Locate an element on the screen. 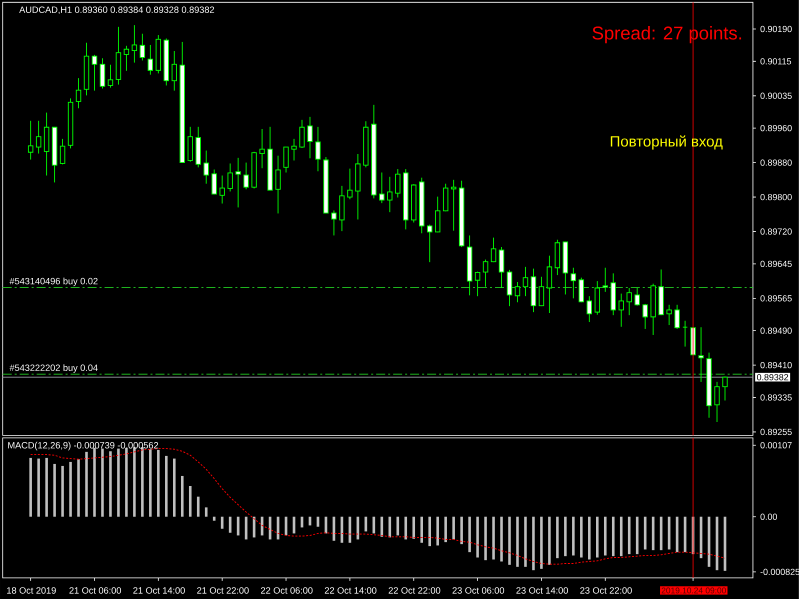 This screenshot has height=599, width=800. x-tick-label: 22 Oct 22:00 is located at coordinates (414, 590).